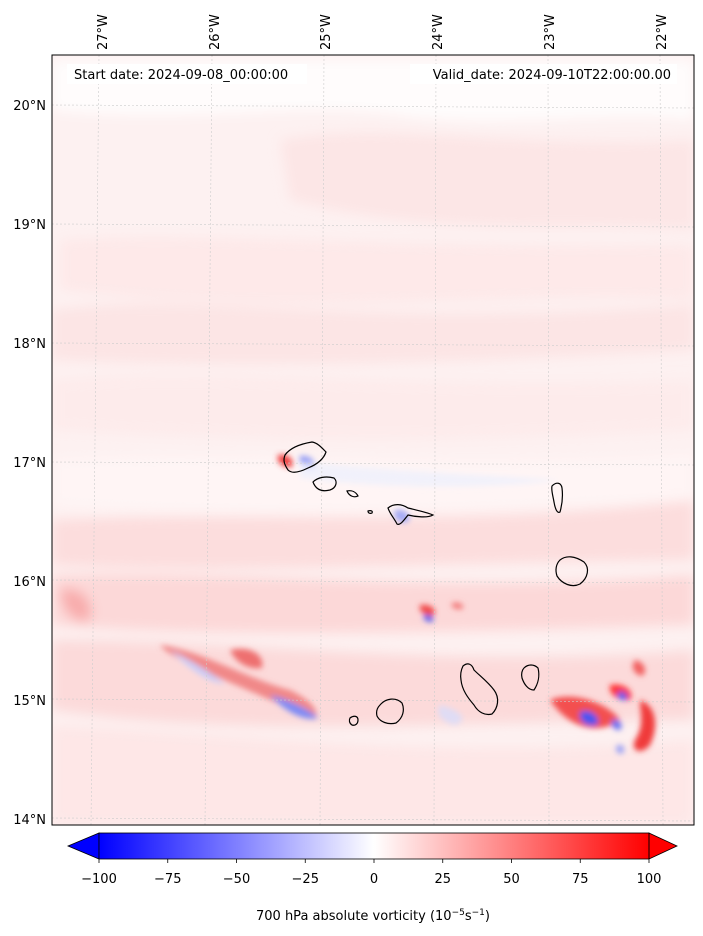 This screenshot has height=936, width=703. What do you see at coordinates (662, 32) in the screenshot?
I see `lon-label-22w: 22°W` at bounding box center [662, 32].